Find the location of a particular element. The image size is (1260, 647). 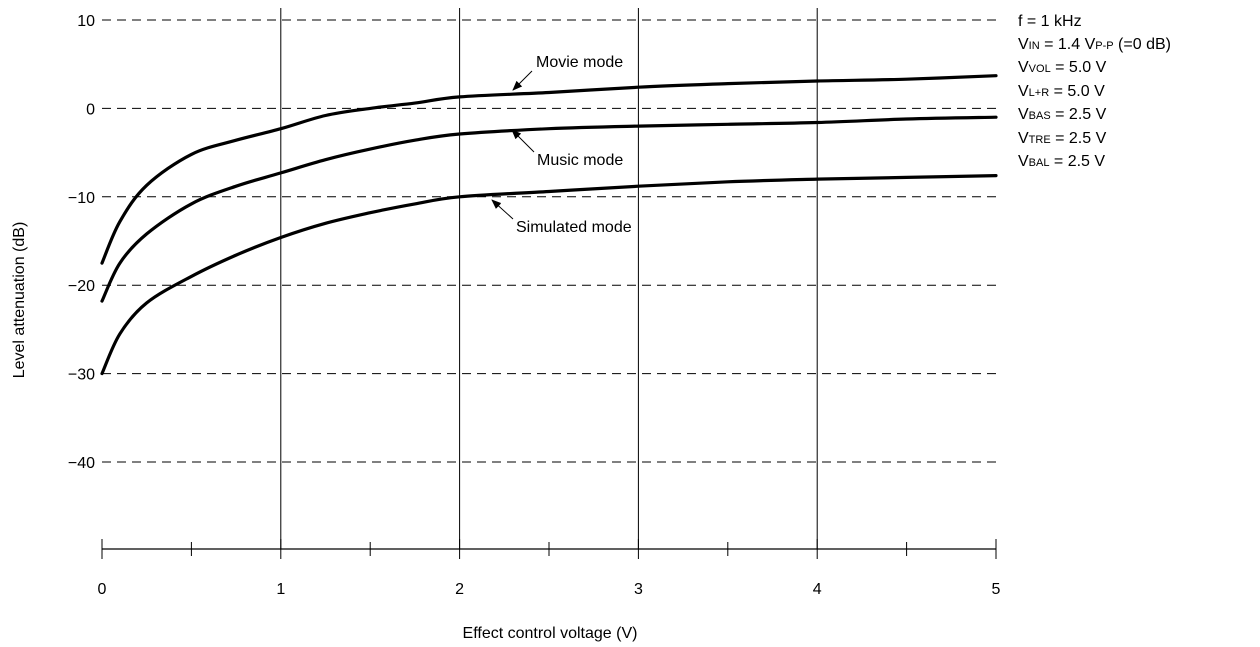

x-tick-label: 0 is located at coordinates (102, 589).